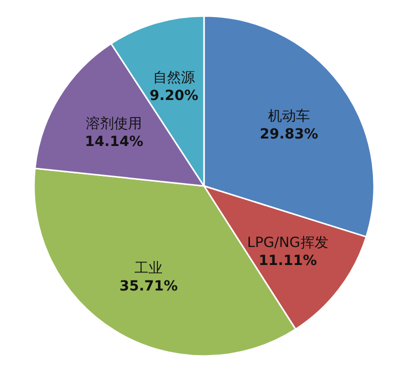 This screenshot has height=376, width=406. What do you see at coordinates (287, 243) in the screenshot?
I see `slice-label: LPG/NG挥发` at bounding box center [287, 243].